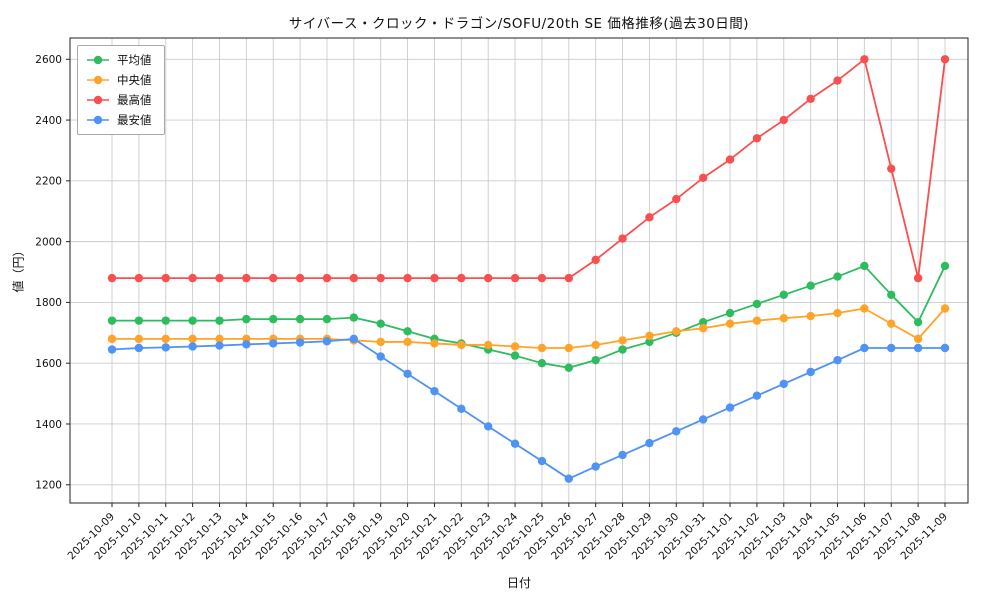  Describe the element at coordinates (121, 90) in the screenshot. I see `legend: 平均値 中央値 最高値 最安値` at that location.